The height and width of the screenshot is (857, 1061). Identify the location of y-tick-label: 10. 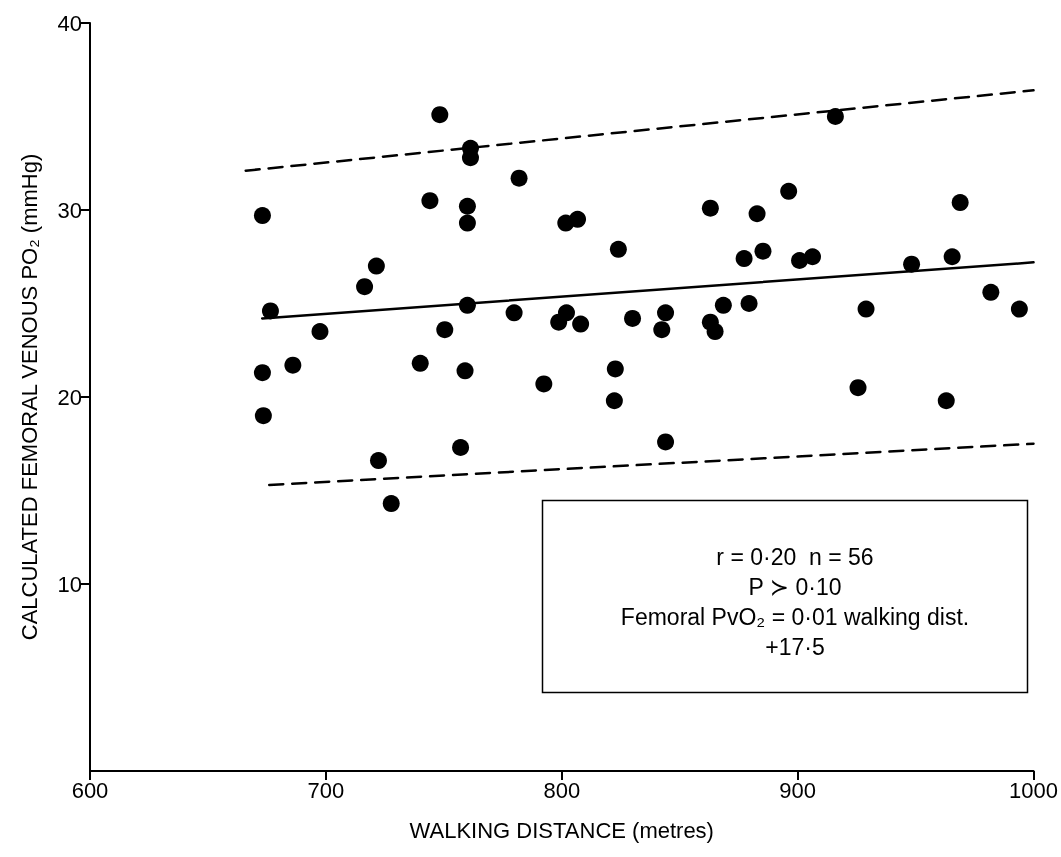
(69, 584).